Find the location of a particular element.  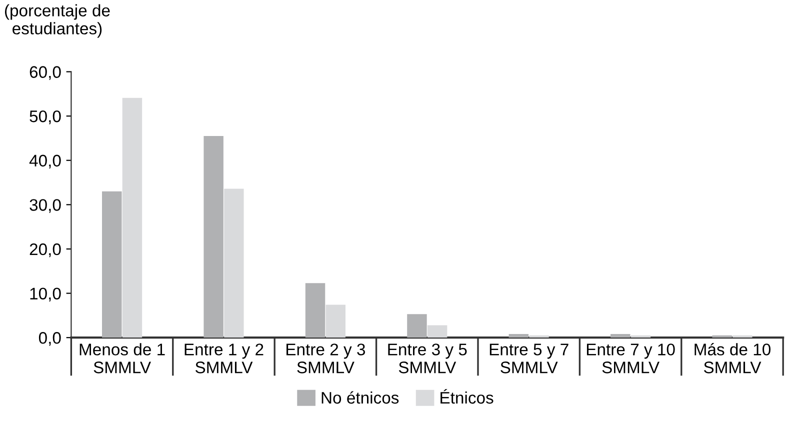

y-tick-label: 20,0 is located at coordinates (45, 250).